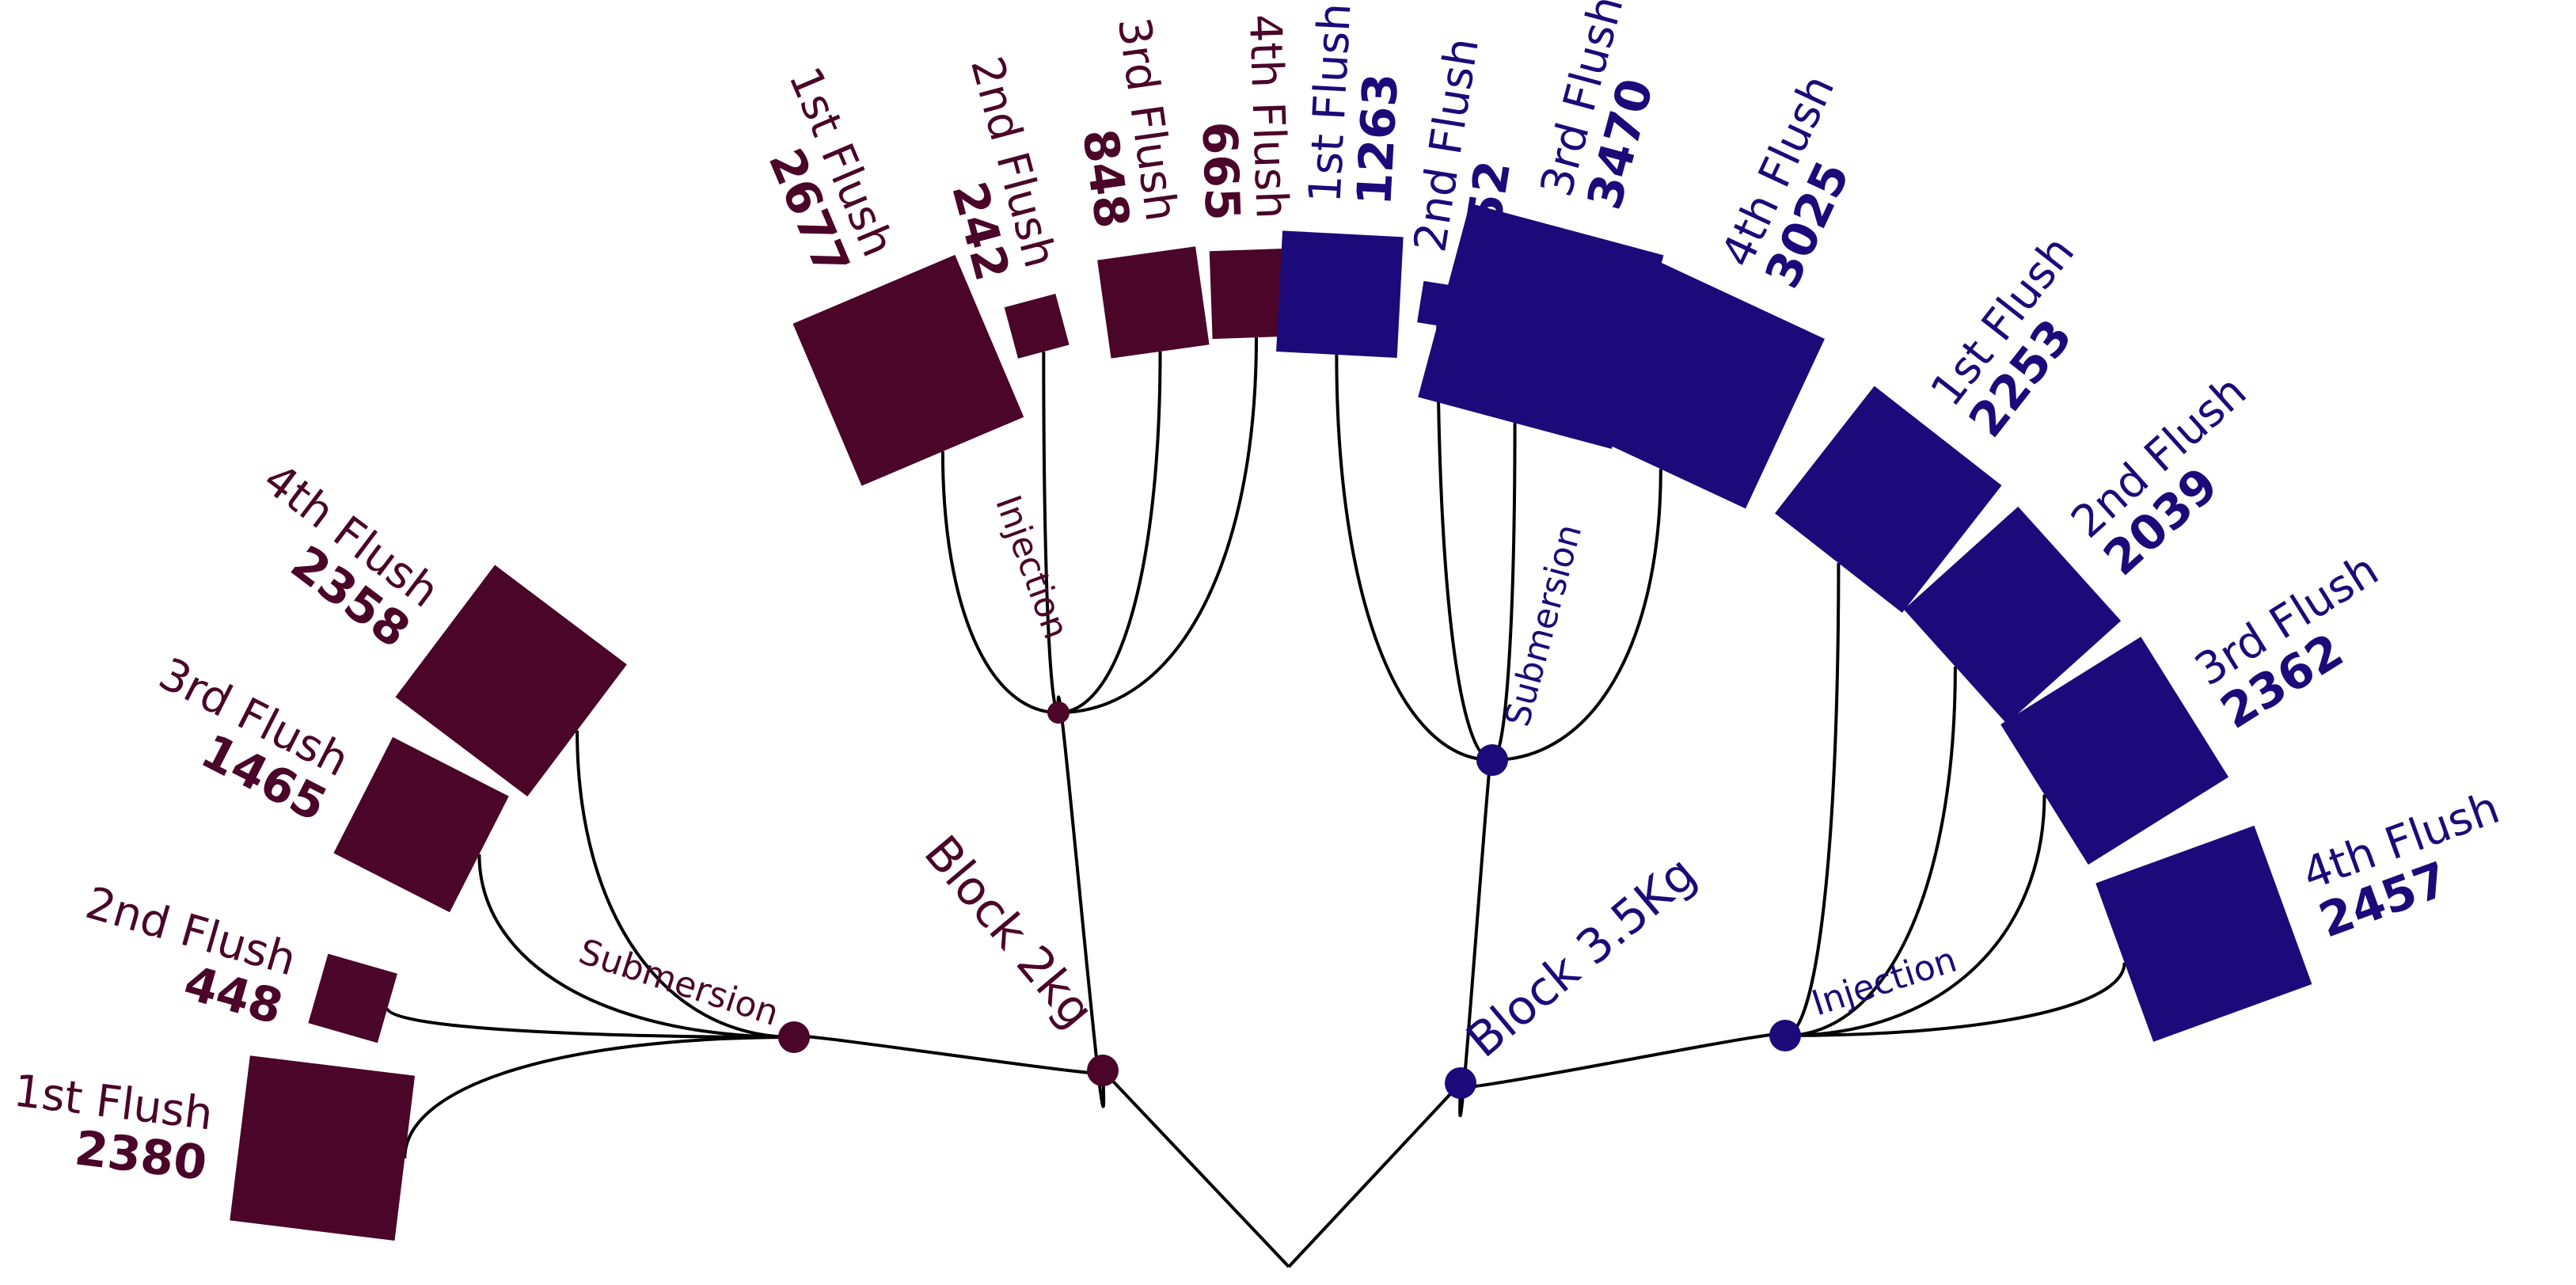 This screenshot has height=1285, width=2576. I want to click on flush-value: 665, so click(1220, 171).